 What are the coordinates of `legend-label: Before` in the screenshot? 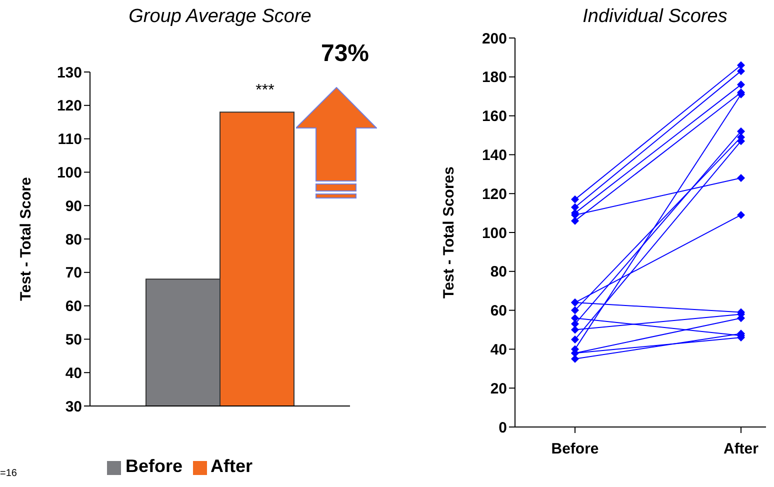 It's located at (153, 466).